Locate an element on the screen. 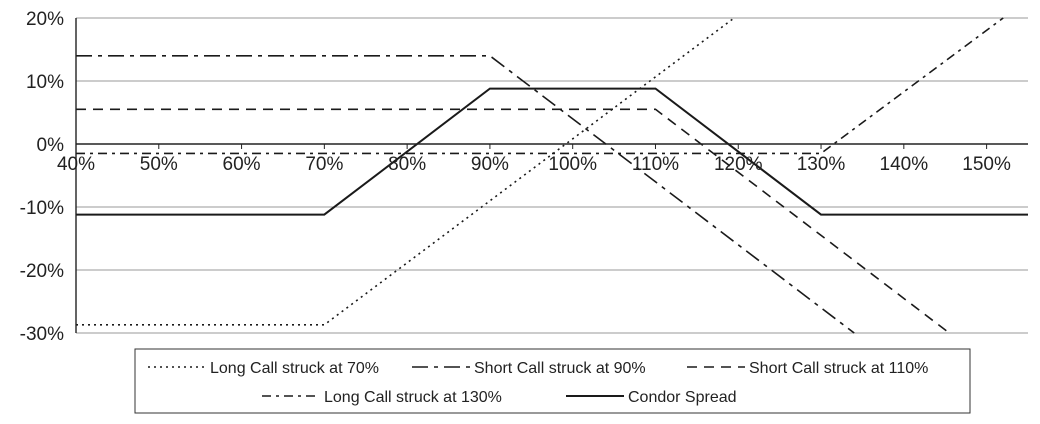 This screenshot has height=424, width=1040. x-tick-label: 50% is located at coordinates (159, 164).